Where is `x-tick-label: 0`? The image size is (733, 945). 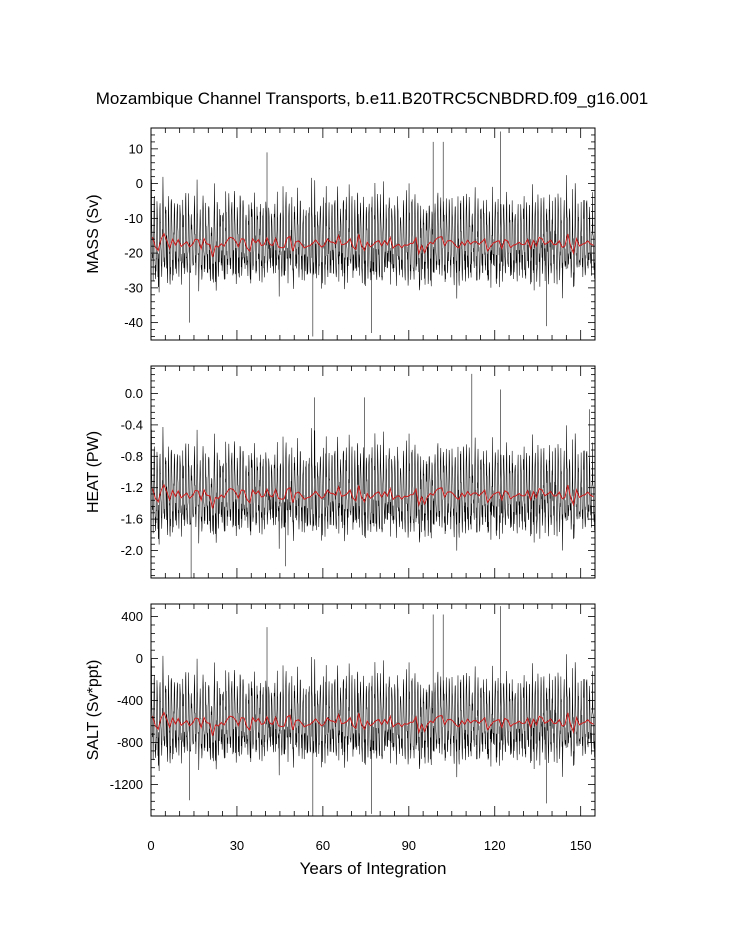 x-tick-label: 0 is located at coordinates (150, 845).